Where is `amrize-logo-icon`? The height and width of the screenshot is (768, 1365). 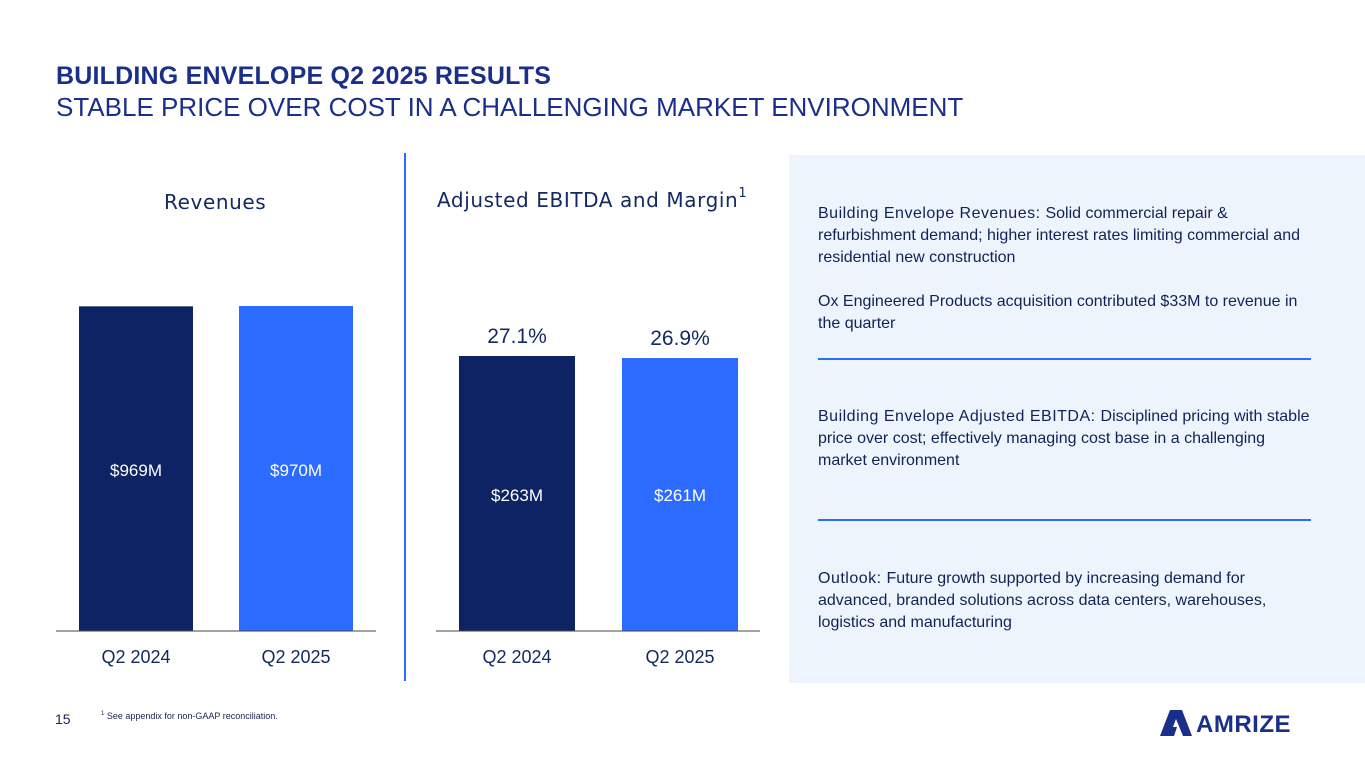 amrize-logo-icon is located at coordinates (1176, 723).